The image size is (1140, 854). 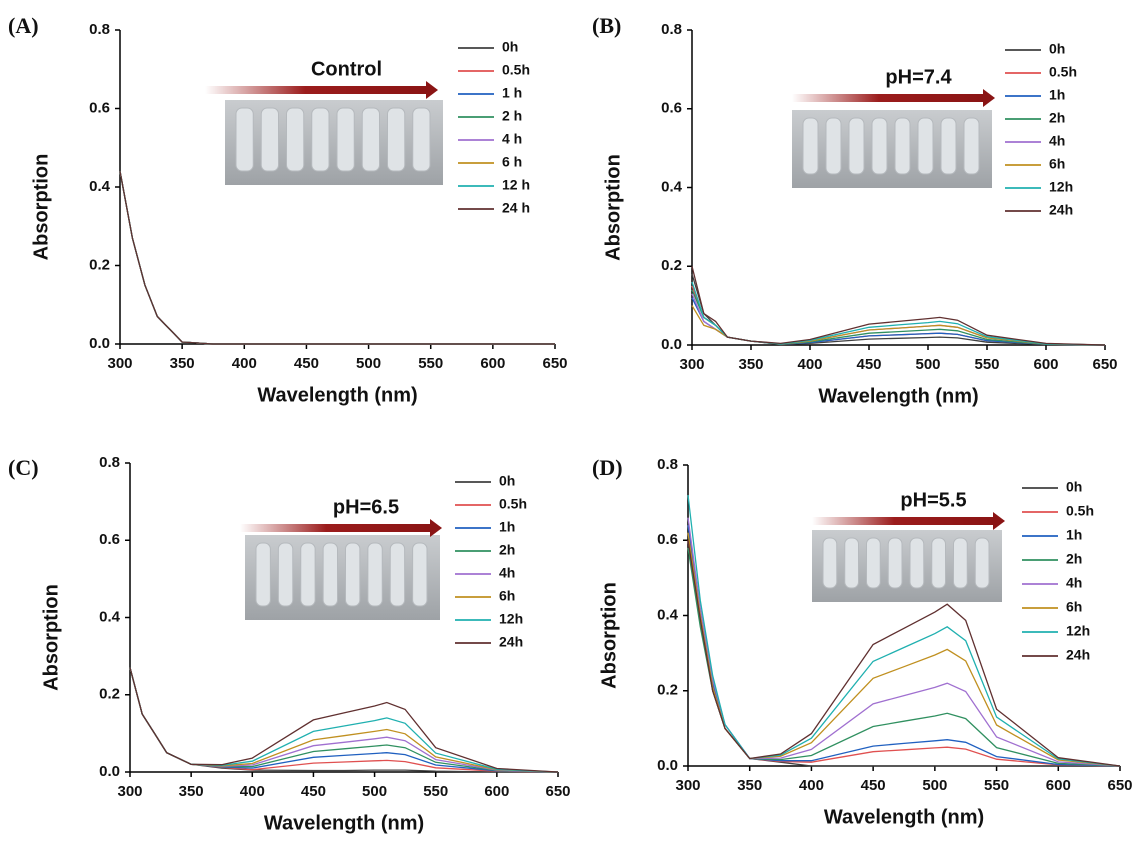 What do you see at coordinates (511, 642) in the screenshot?
I see `legend-label: 24h` at bounding box center [511, 642].